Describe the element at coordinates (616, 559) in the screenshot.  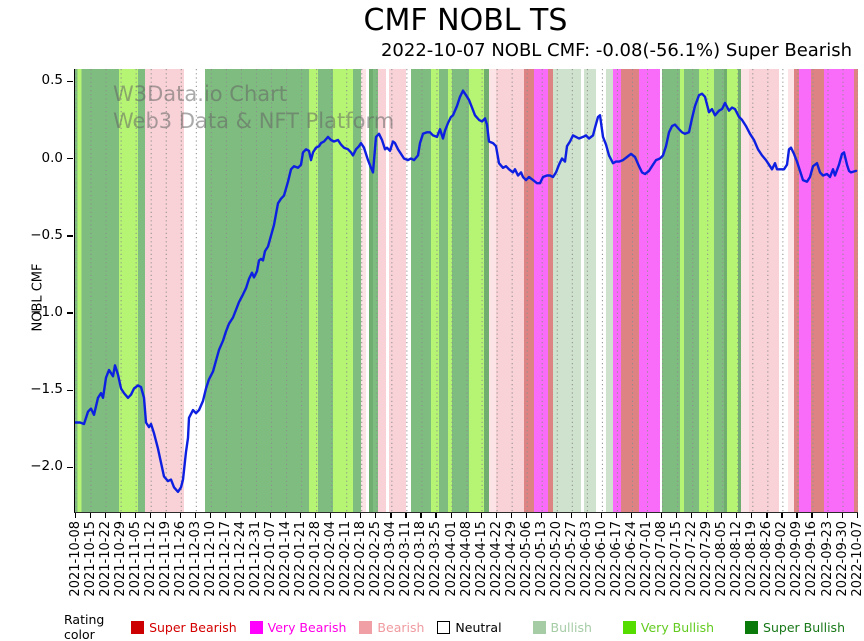
I see `x-tick-label: 2022-06-17` at that location.